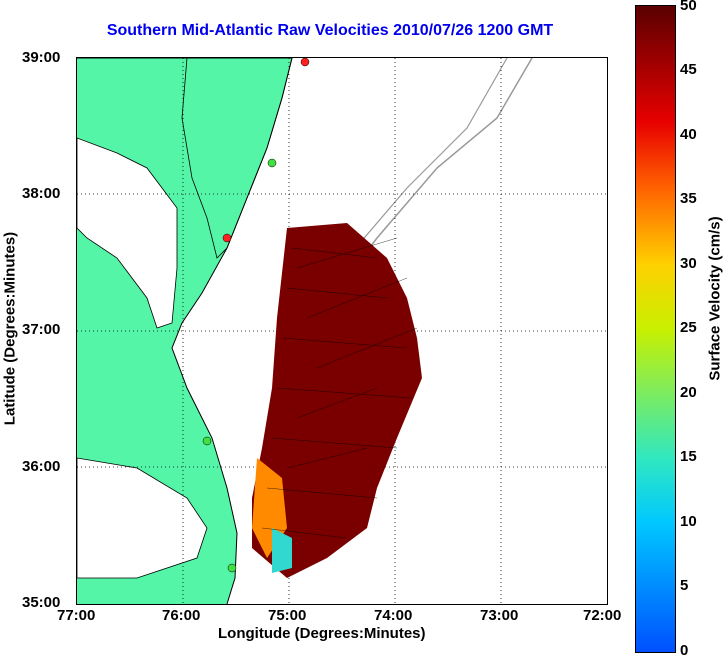 This screenshot has height=659, width=724. What do you see at coordinates (127, 233) in the screenshot?
I see `chesapeake-bay` at bounding box center [127, 233].